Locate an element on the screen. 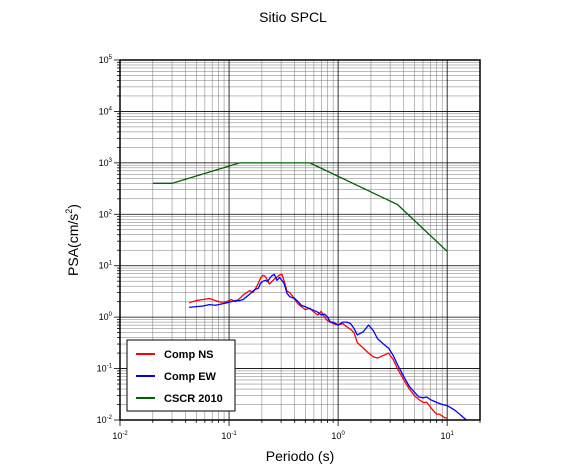 The height and width of the screenshot is (475, 586). y-tick-label: 102 is located at coordinates (106, 214).